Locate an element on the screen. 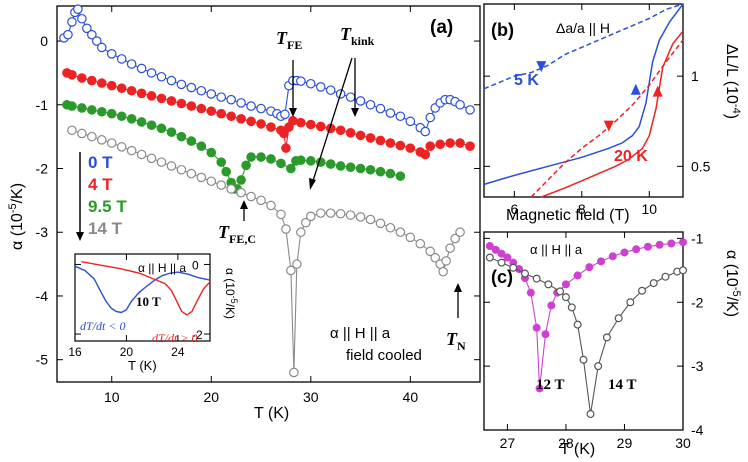  marker-TFEC-arrowhead is located at coordinates (244, 204).